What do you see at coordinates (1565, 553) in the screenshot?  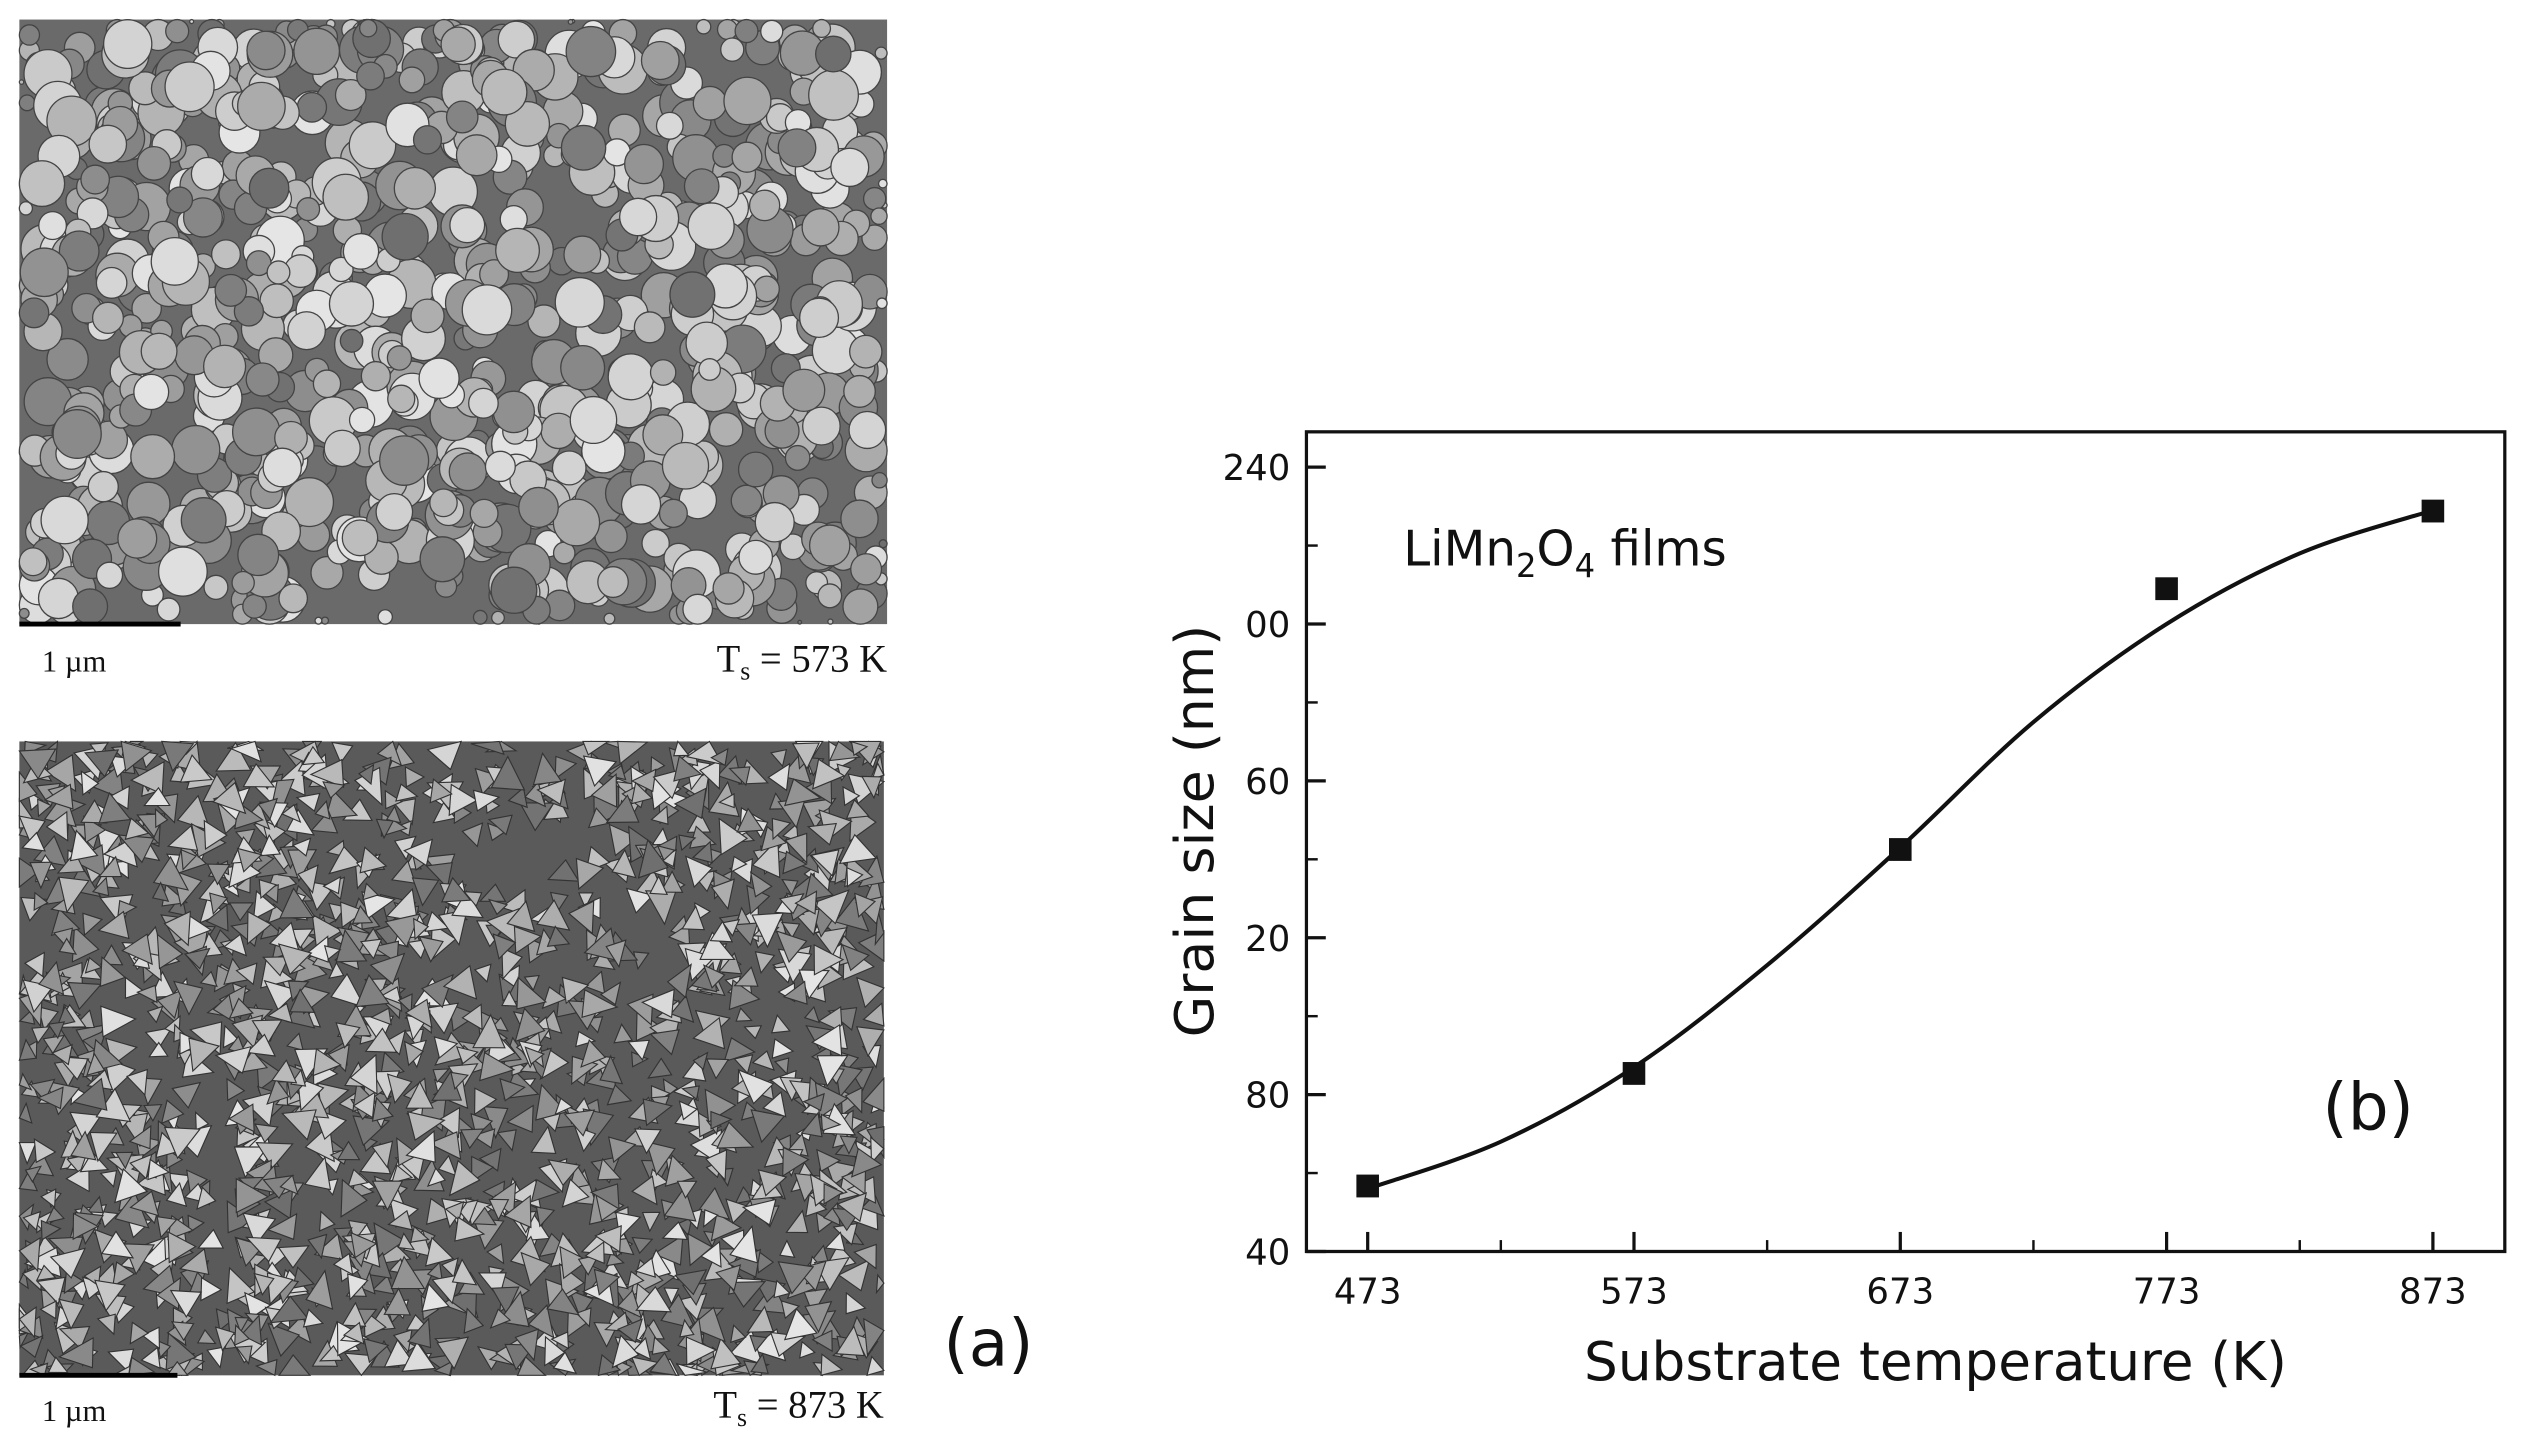 I see `annotation: LiMn2O4 films` at bounding box center [1565, 553].